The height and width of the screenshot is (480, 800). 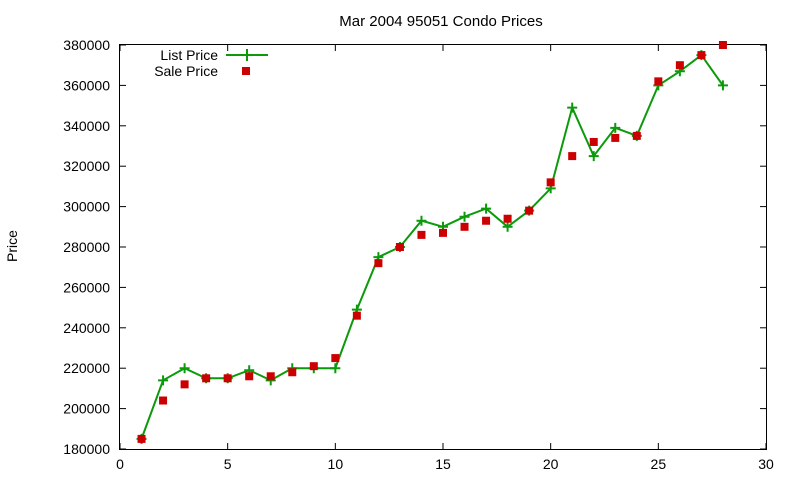 I want to click on y-tick-label: 340000, so click(x=86, y=126).